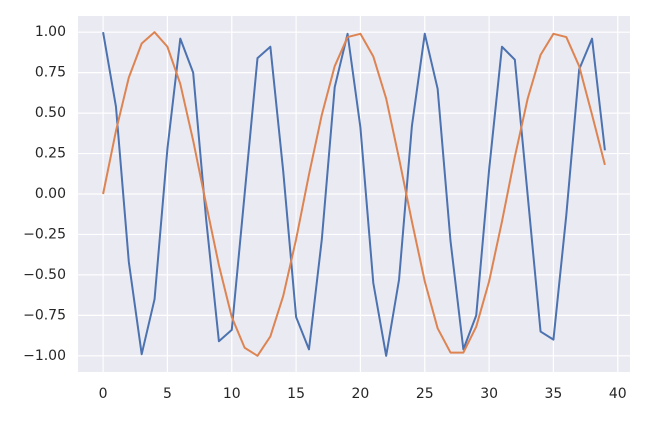 This screenshot has width=664, height=428. Describe the element at coordinates (50, 154) in the screenshot. I see `y-tick-label: 0.25` at that location.